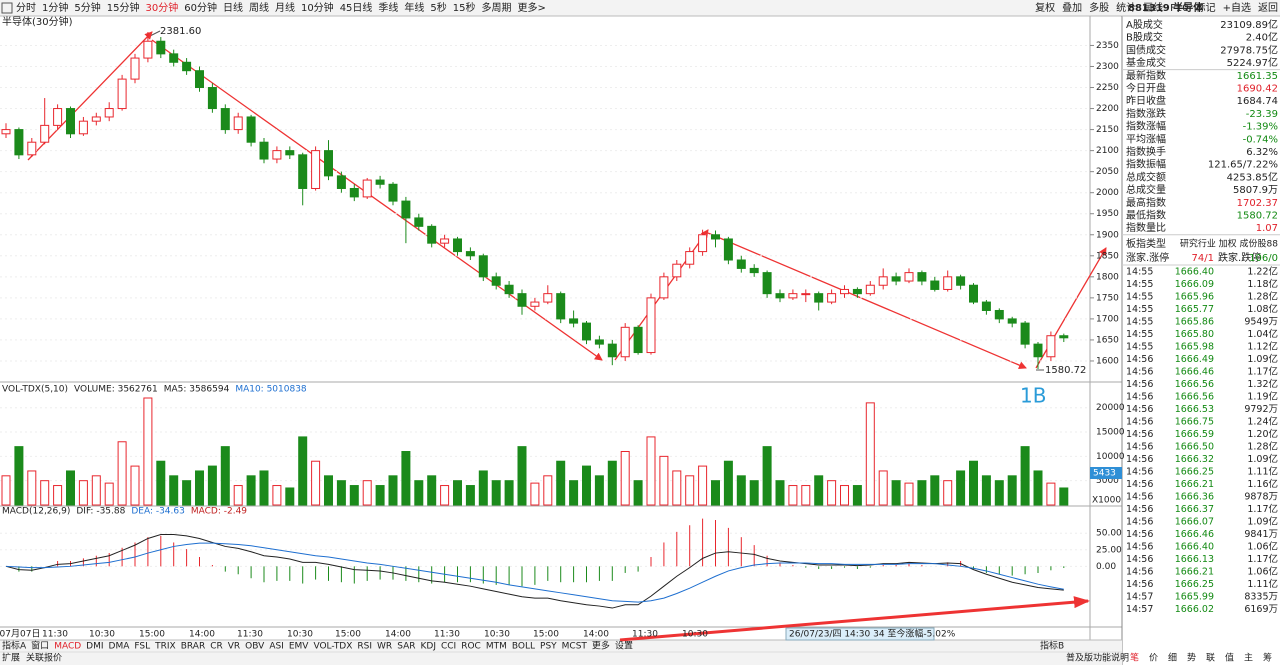 This screenshot has height=665, width=1280. I want to click on low-label: 1580.72, so click(1065, 370).